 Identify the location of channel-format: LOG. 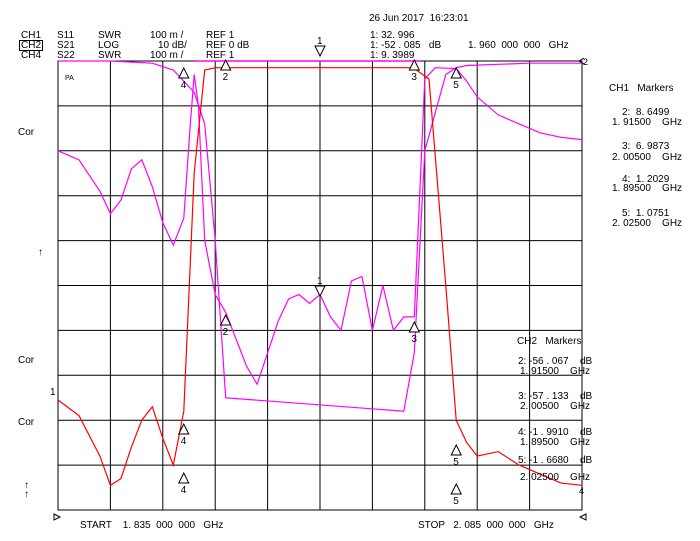
(109, 45).